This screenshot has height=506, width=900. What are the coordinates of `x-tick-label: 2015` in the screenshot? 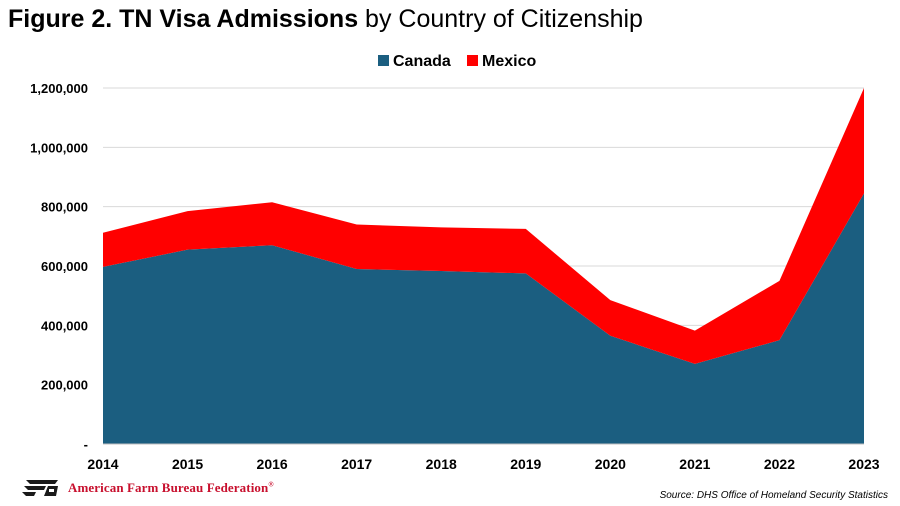 It's located at (187, 464).